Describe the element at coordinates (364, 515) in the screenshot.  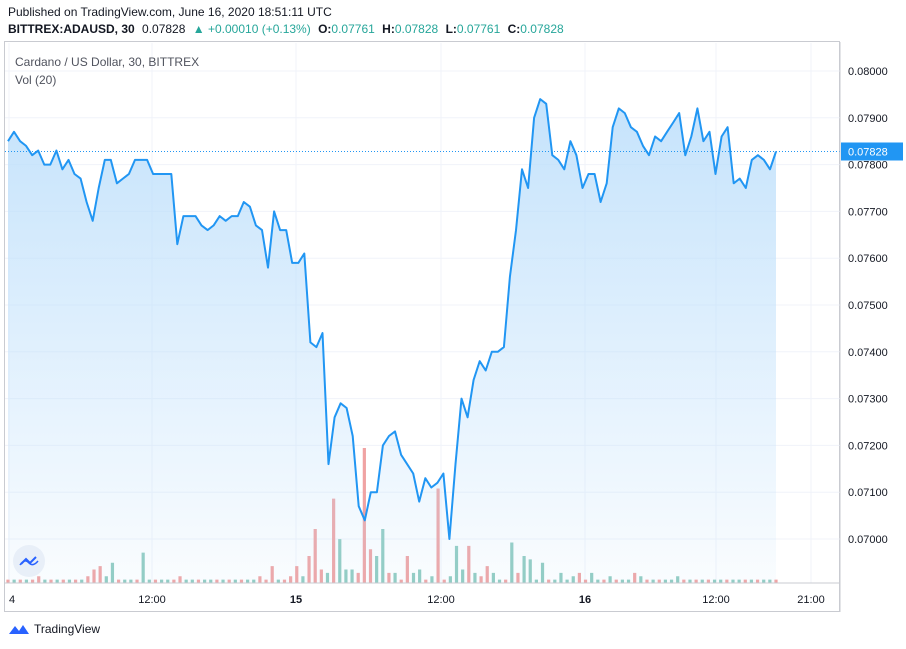
I see `volume-bar` at that location.